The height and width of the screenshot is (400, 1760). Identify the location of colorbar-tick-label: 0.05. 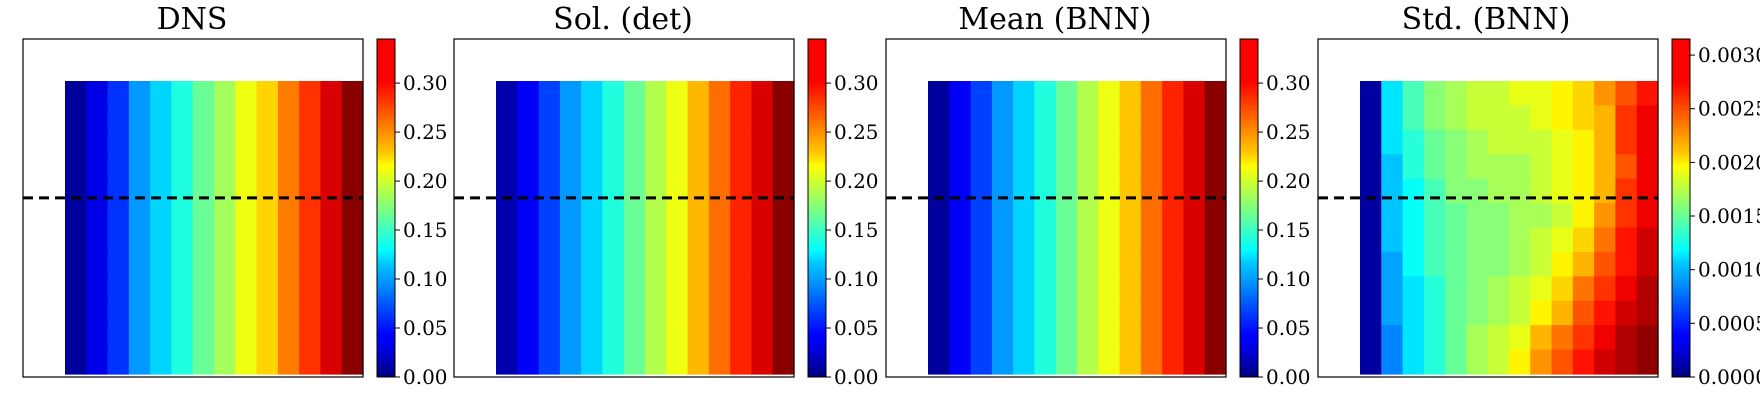
(425, 328).